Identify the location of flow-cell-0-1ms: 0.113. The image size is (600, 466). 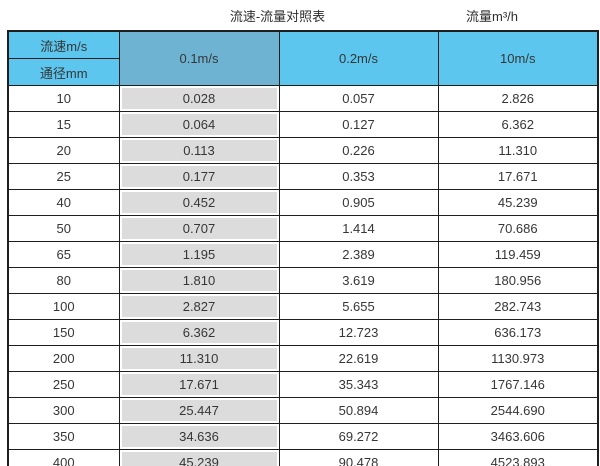
(199, 150).